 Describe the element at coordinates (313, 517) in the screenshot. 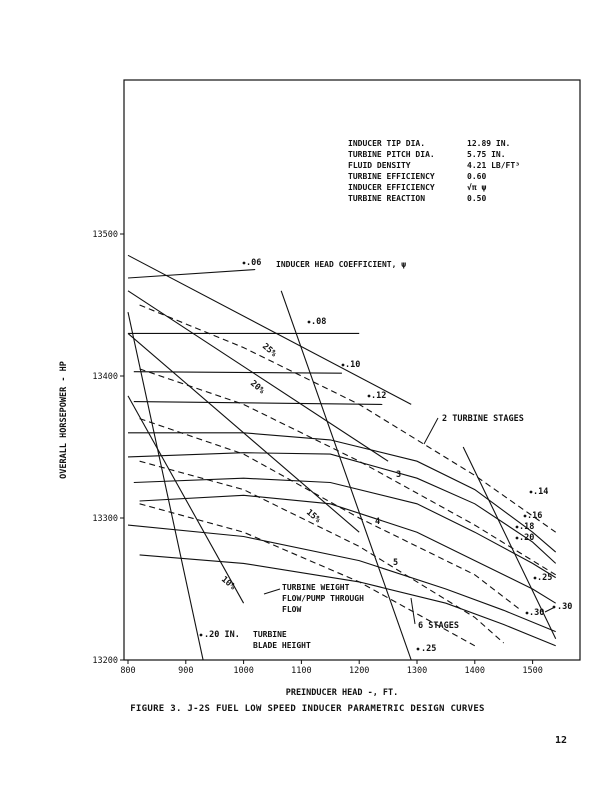

I see `weight-flow-label: 15%` at that location.